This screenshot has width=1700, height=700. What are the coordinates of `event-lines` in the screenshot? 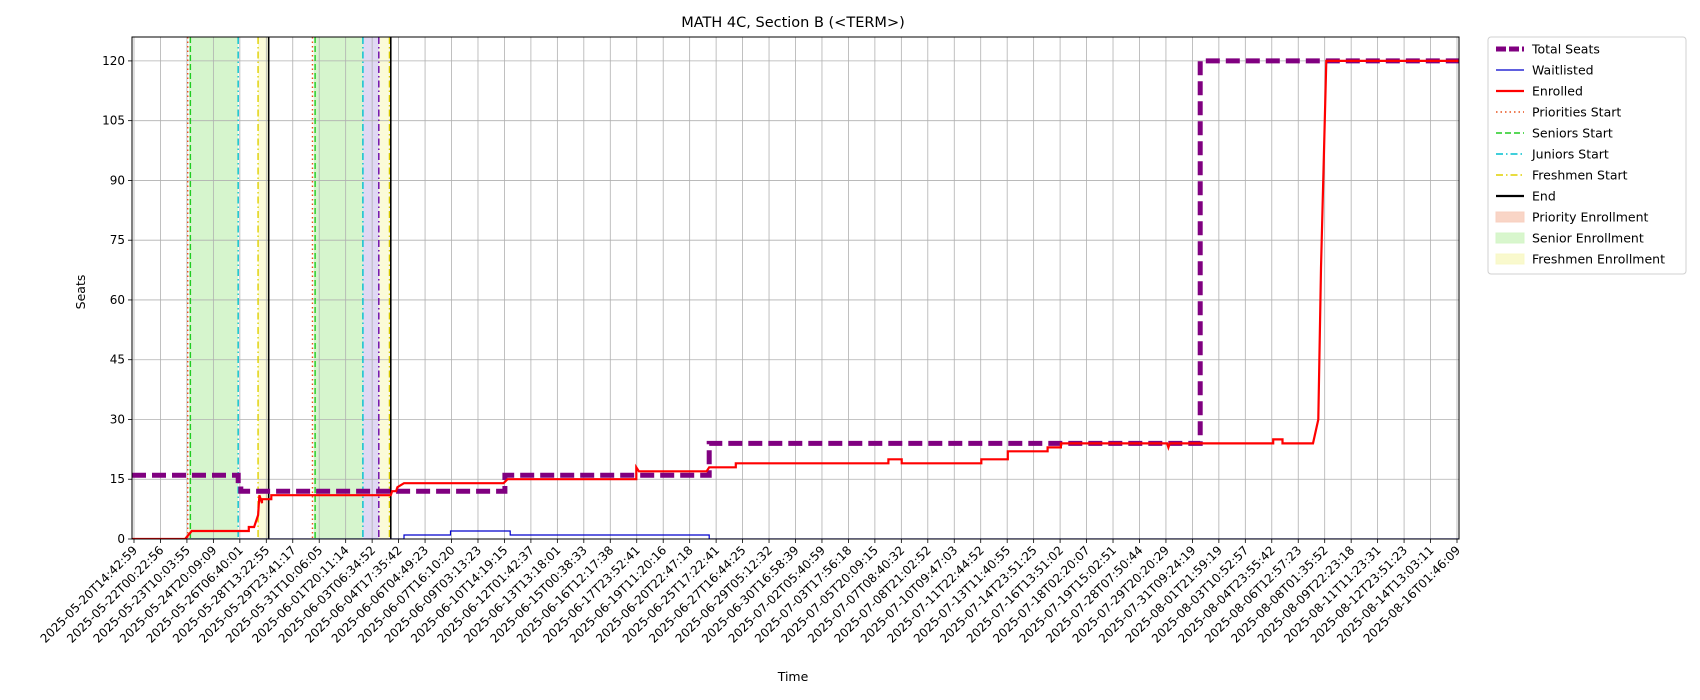 It's located at (289, 288).